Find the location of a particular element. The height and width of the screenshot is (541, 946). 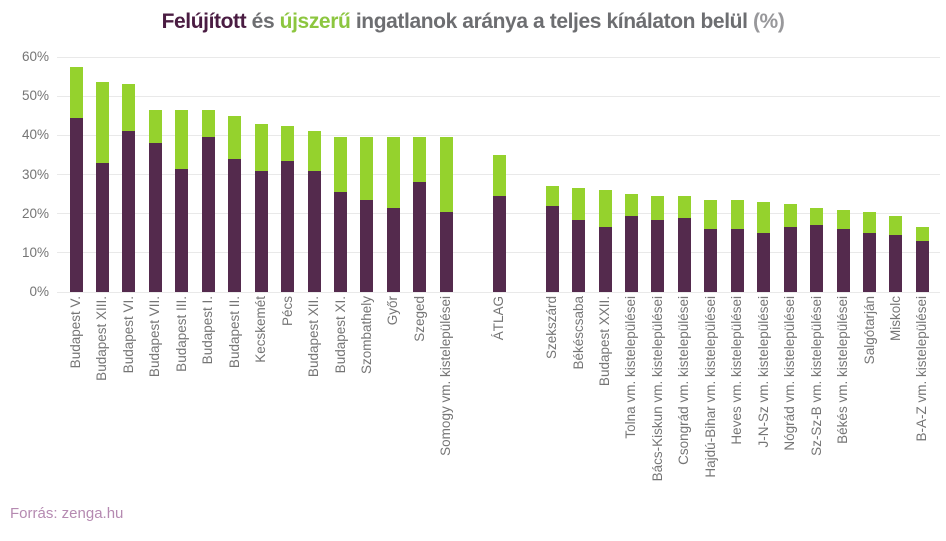

y-tick-label-30: 30% is located at coordinates (35, 174).